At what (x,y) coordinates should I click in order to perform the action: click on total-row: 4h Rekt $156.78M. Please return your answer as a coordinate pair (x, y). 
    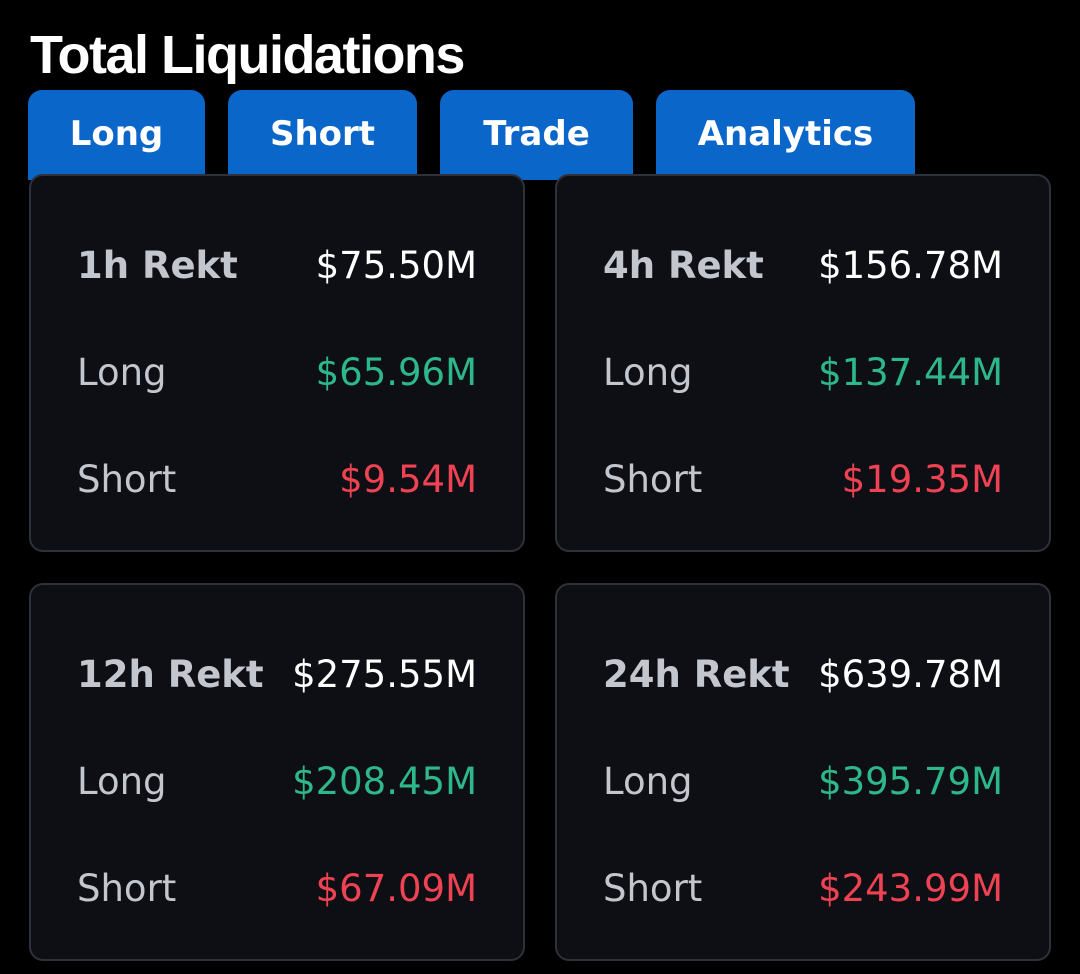
    Looking at the image, I should click on (803, 265).